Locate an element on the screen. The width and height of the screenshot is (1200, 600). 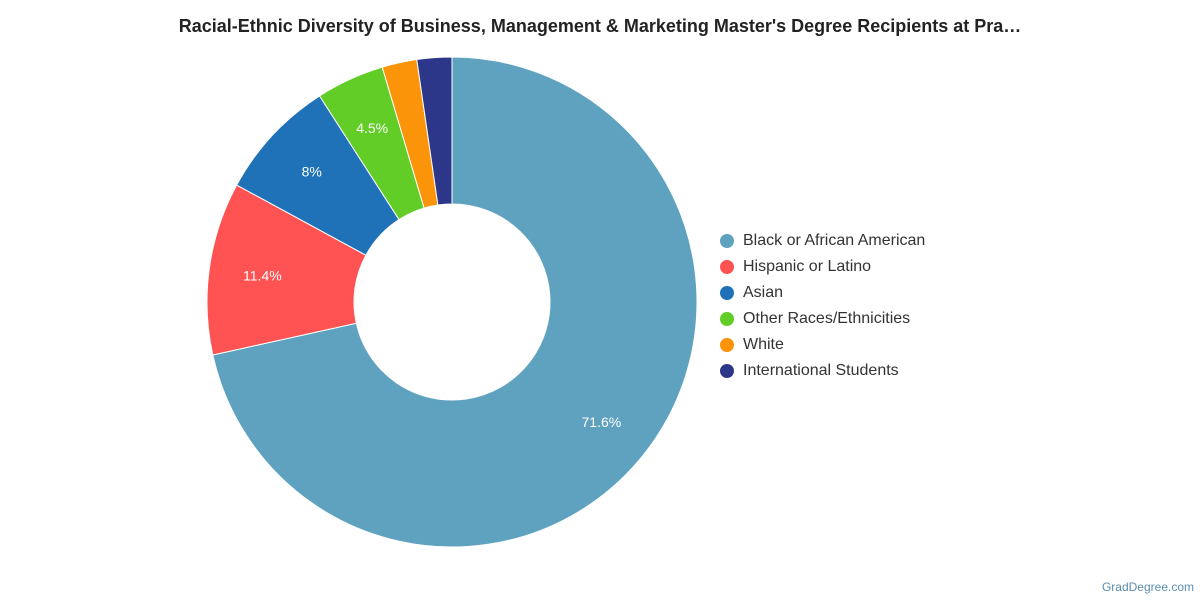
slice-label-1: 11.4% is located at coordinates (262, 275).